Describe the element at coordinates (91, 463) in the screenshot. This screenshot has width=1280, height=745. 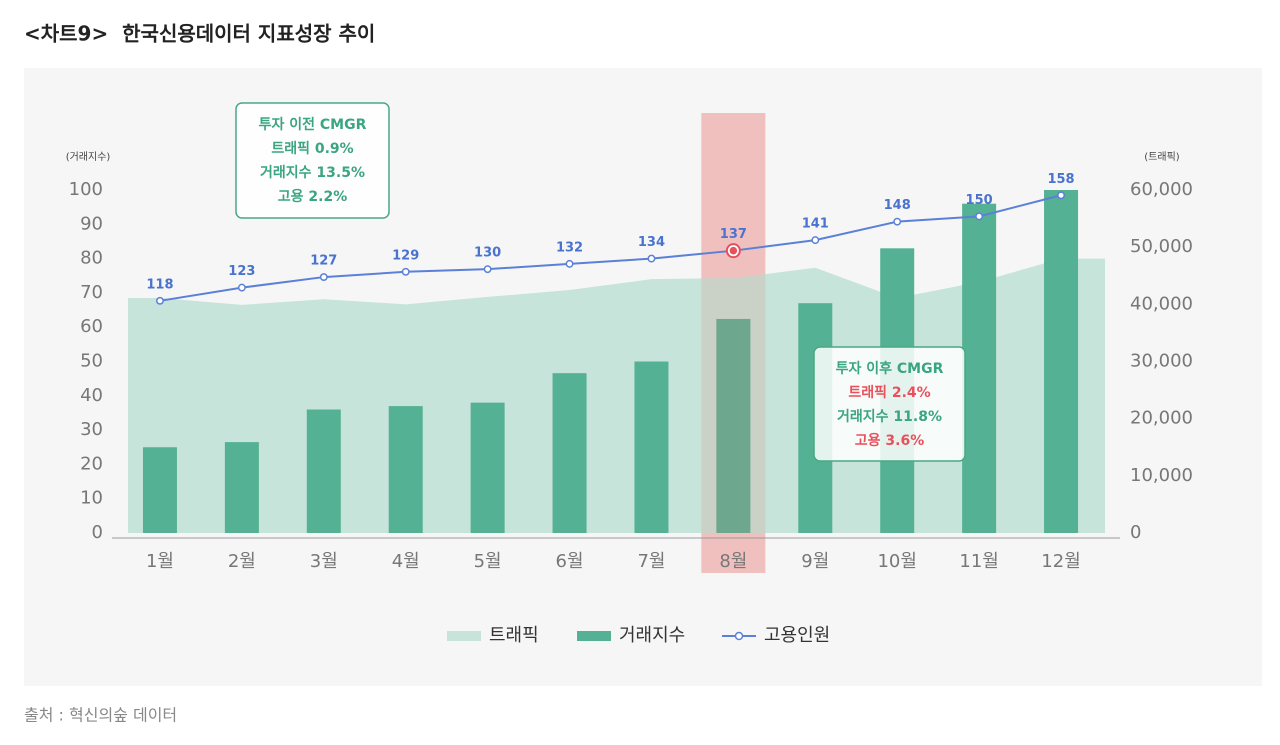
I see `y-tick-label: 20` at that location.